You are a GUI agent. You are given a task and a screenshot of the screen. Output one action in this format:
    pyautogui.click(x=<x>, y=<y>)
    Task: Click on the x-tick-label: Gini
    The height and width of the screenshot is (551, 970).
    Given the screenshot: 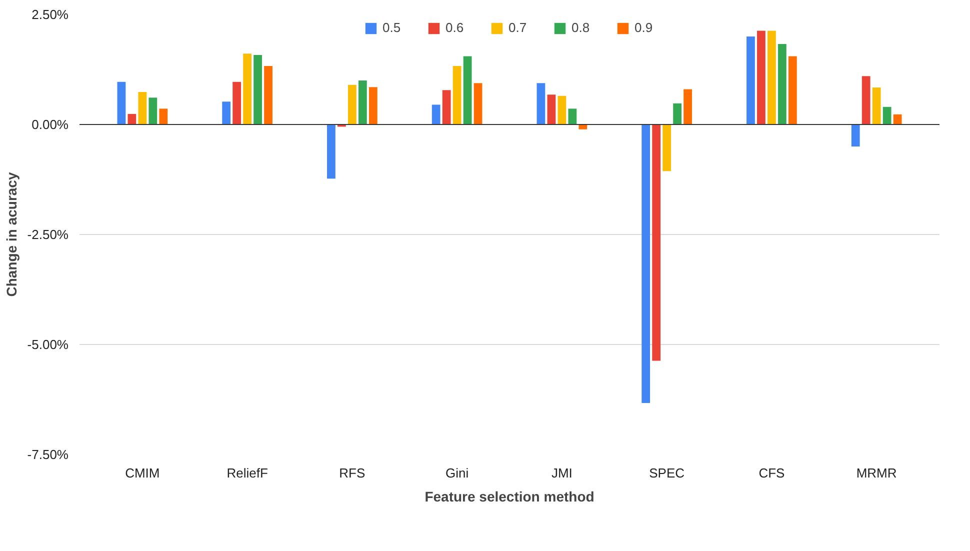 What is the action you would take?
    pyautogui.click(x=457, y=473)
    